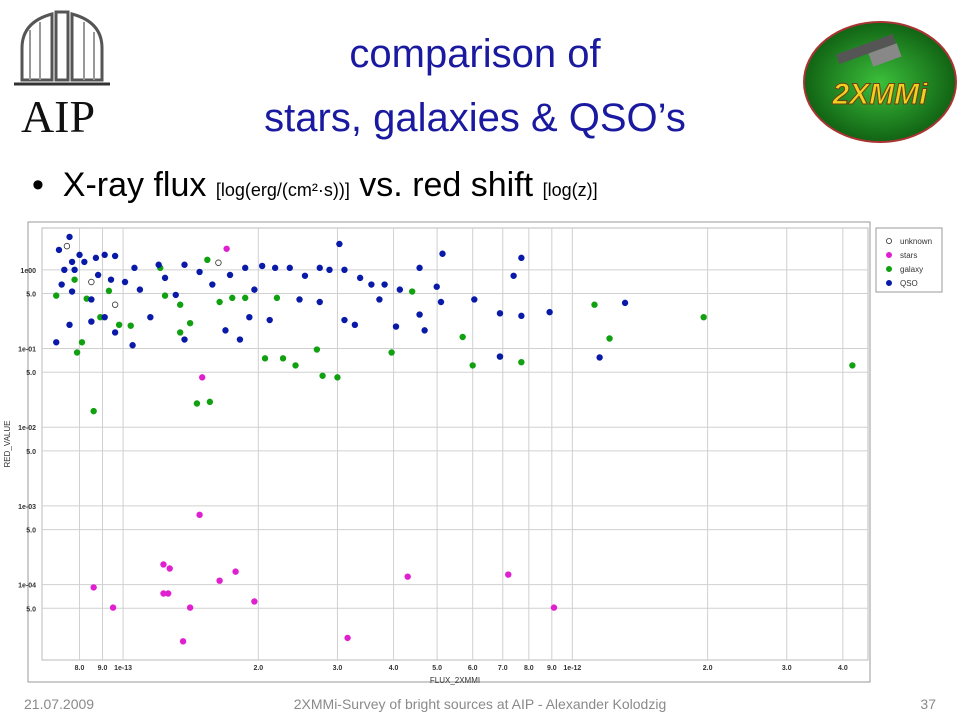 Image resolution: width=960 pixels, height=720 pixels. What do you see at coordinates (708, 668) in the screenshot?
I see `x-tick-label: 2.0` at bounding box center [708, 668].